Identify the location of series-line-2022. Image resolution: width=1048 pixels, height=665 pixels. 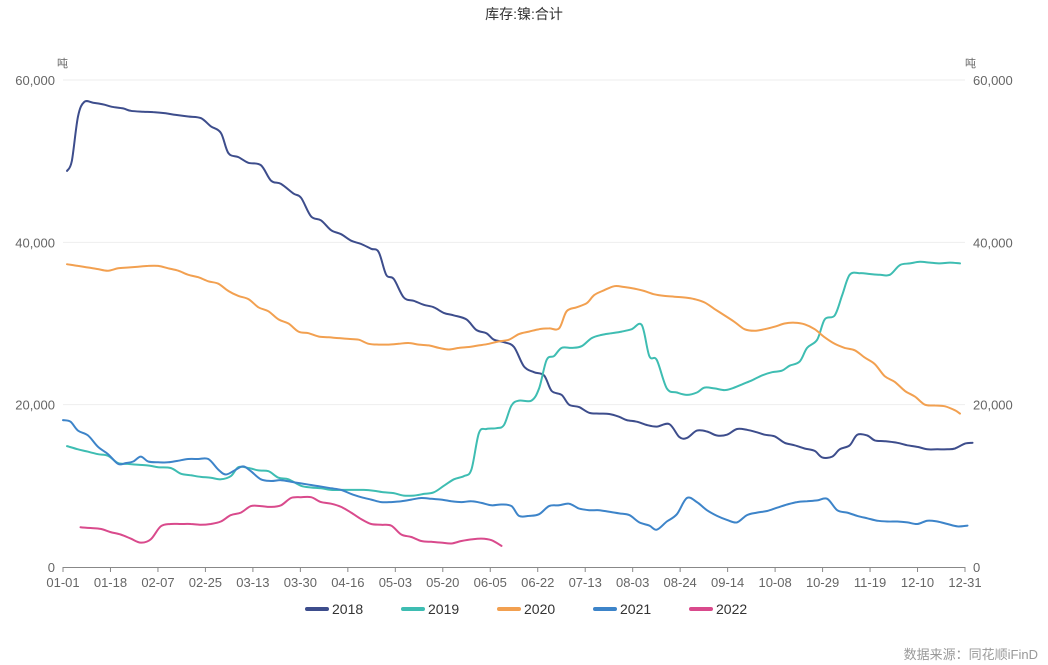
(291, 521).